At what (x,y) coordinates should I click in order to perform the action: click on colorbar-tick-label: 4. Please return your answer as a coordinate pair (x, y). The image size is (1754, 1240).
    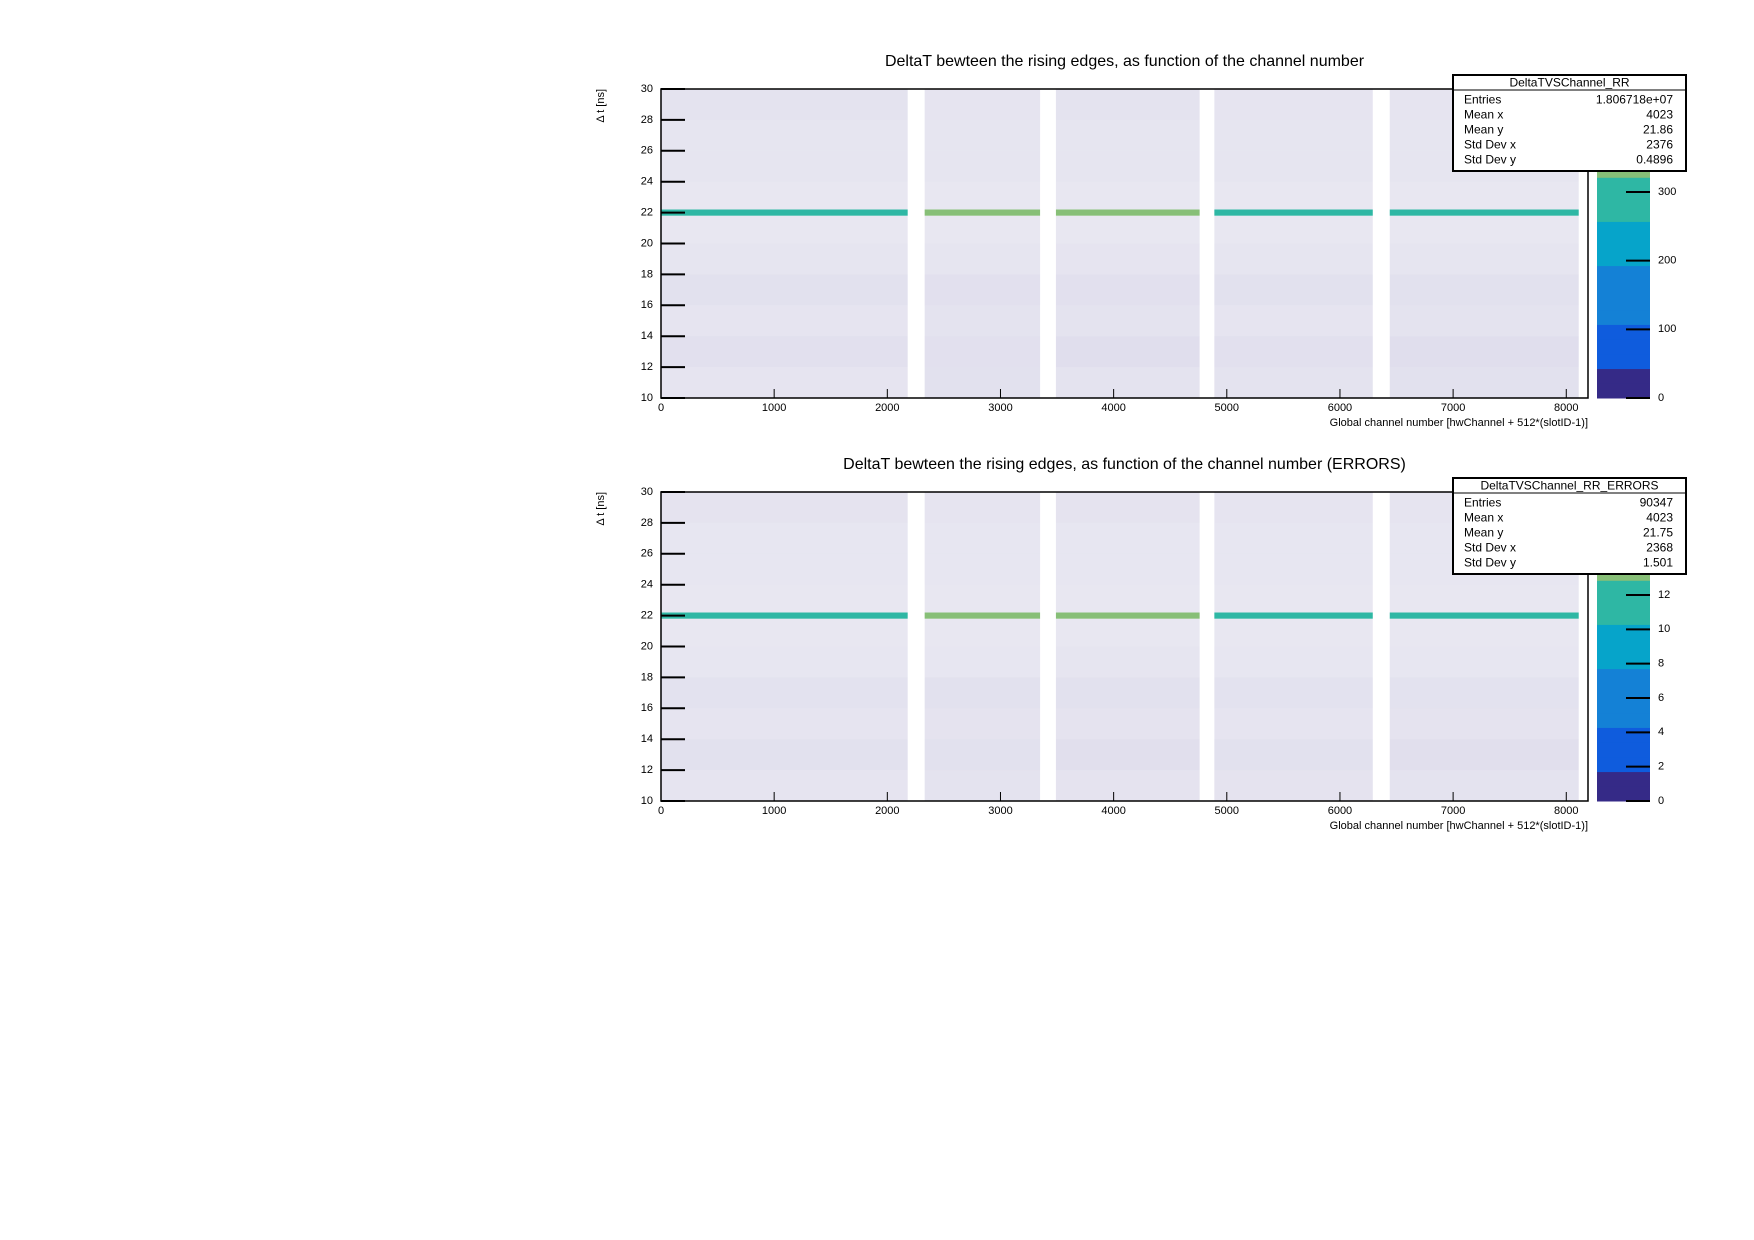
    Looking at the image, I should click on (1661, 732).